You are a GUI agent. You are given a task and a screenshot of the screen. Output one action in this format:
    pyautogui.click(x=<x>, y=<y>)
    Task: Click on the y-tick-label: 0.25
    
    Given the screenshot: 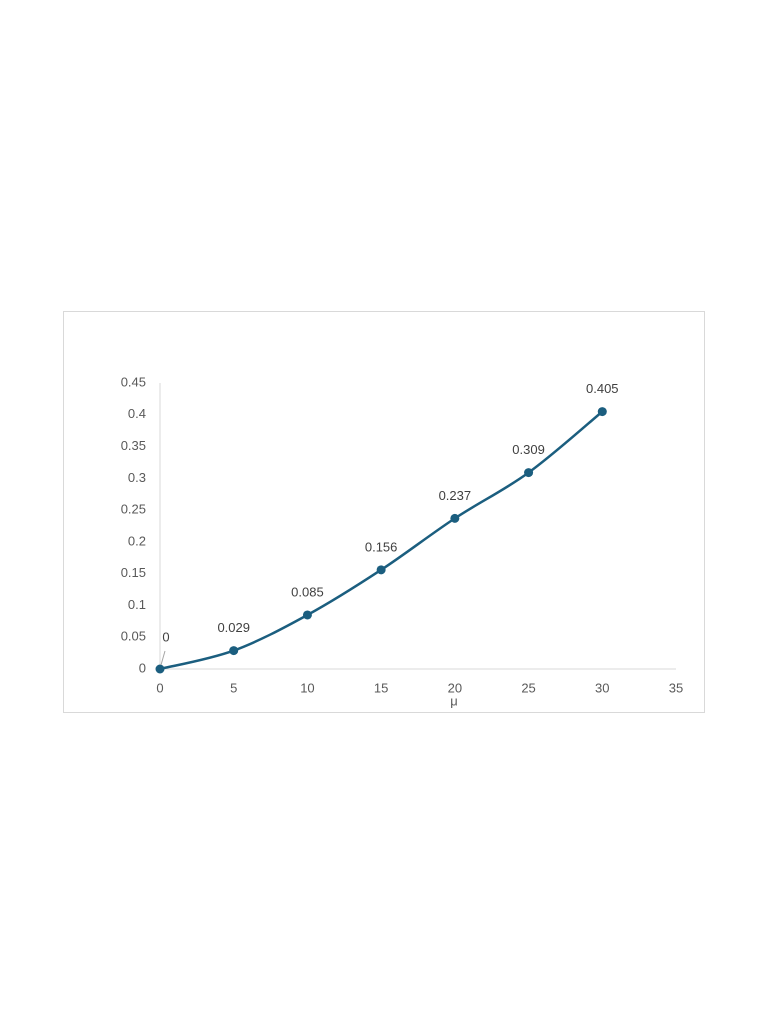 What is the action you would take?
    pyautogui.click(x=133, y=509)
    